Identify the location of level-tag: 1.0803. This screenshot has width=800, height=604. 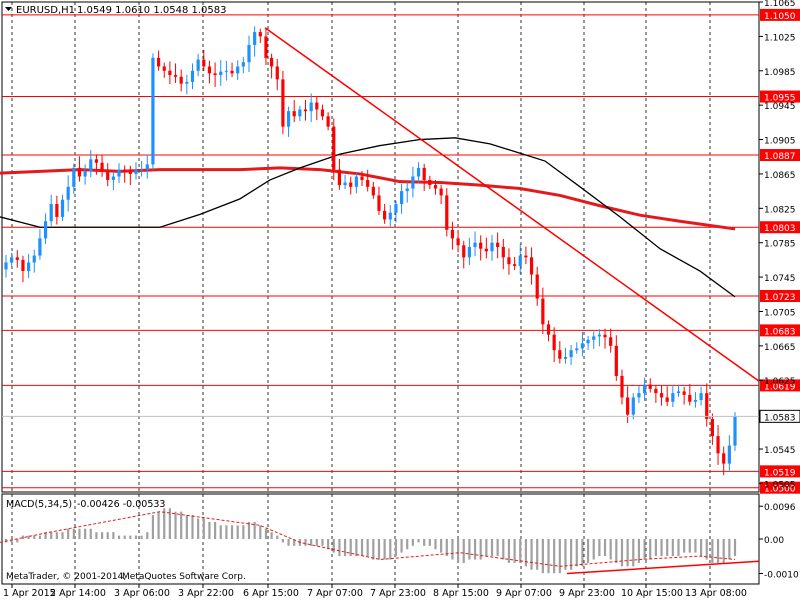
(780, 227).